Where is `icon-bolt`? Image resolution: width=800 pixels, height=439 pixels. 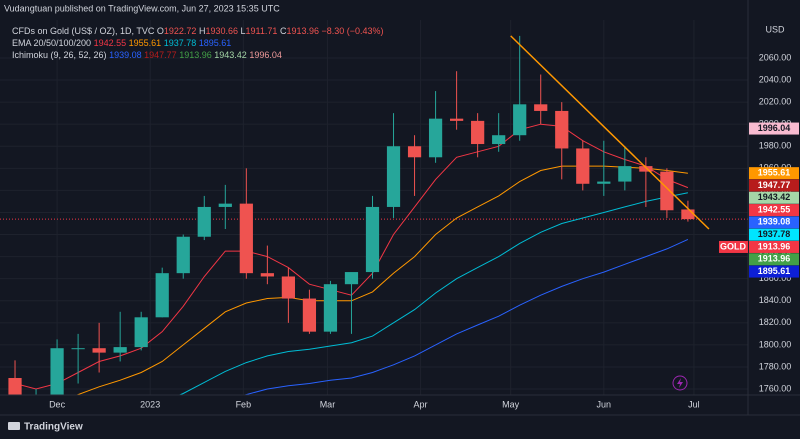 icon-bolt is located at coordinates (680, 383).